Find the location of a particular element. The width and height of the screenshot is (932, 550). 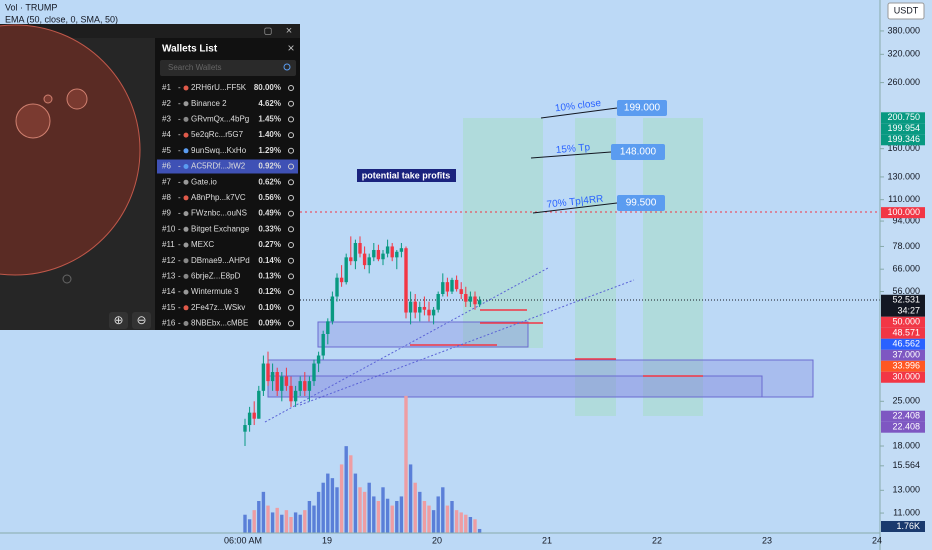

zoom-in is located at coordinates (118, 320).